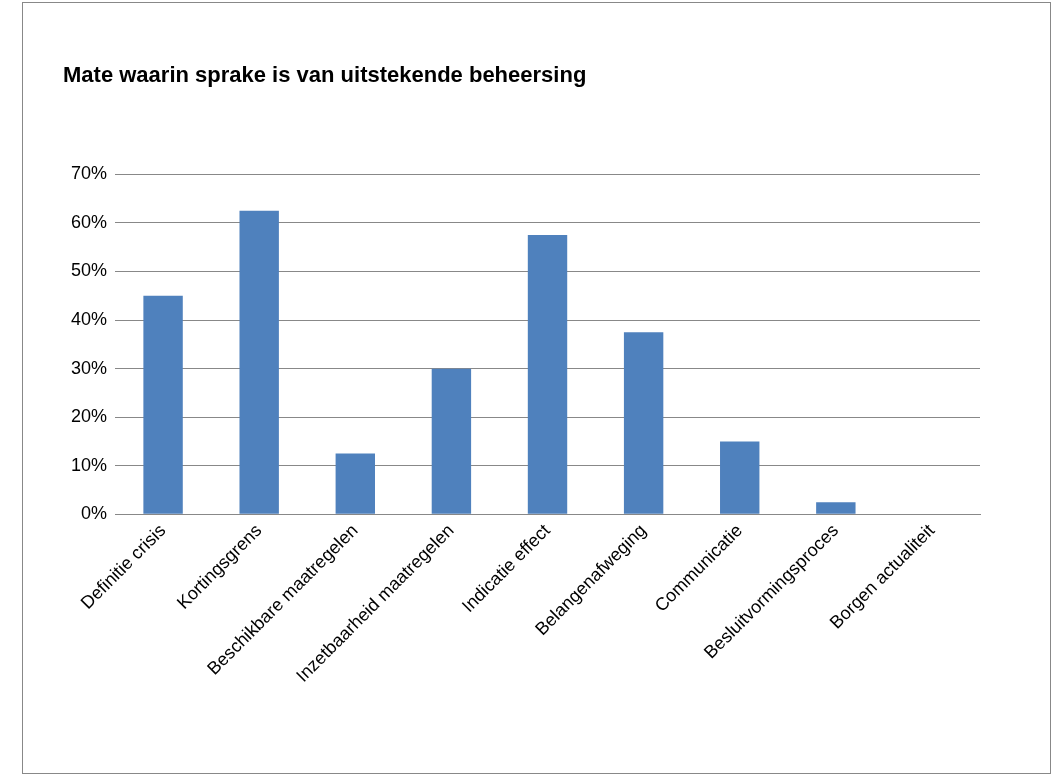  Describe the element at coordinates (89, 270) in the screenshot. I see `y-tick-label: 50%` at that location.